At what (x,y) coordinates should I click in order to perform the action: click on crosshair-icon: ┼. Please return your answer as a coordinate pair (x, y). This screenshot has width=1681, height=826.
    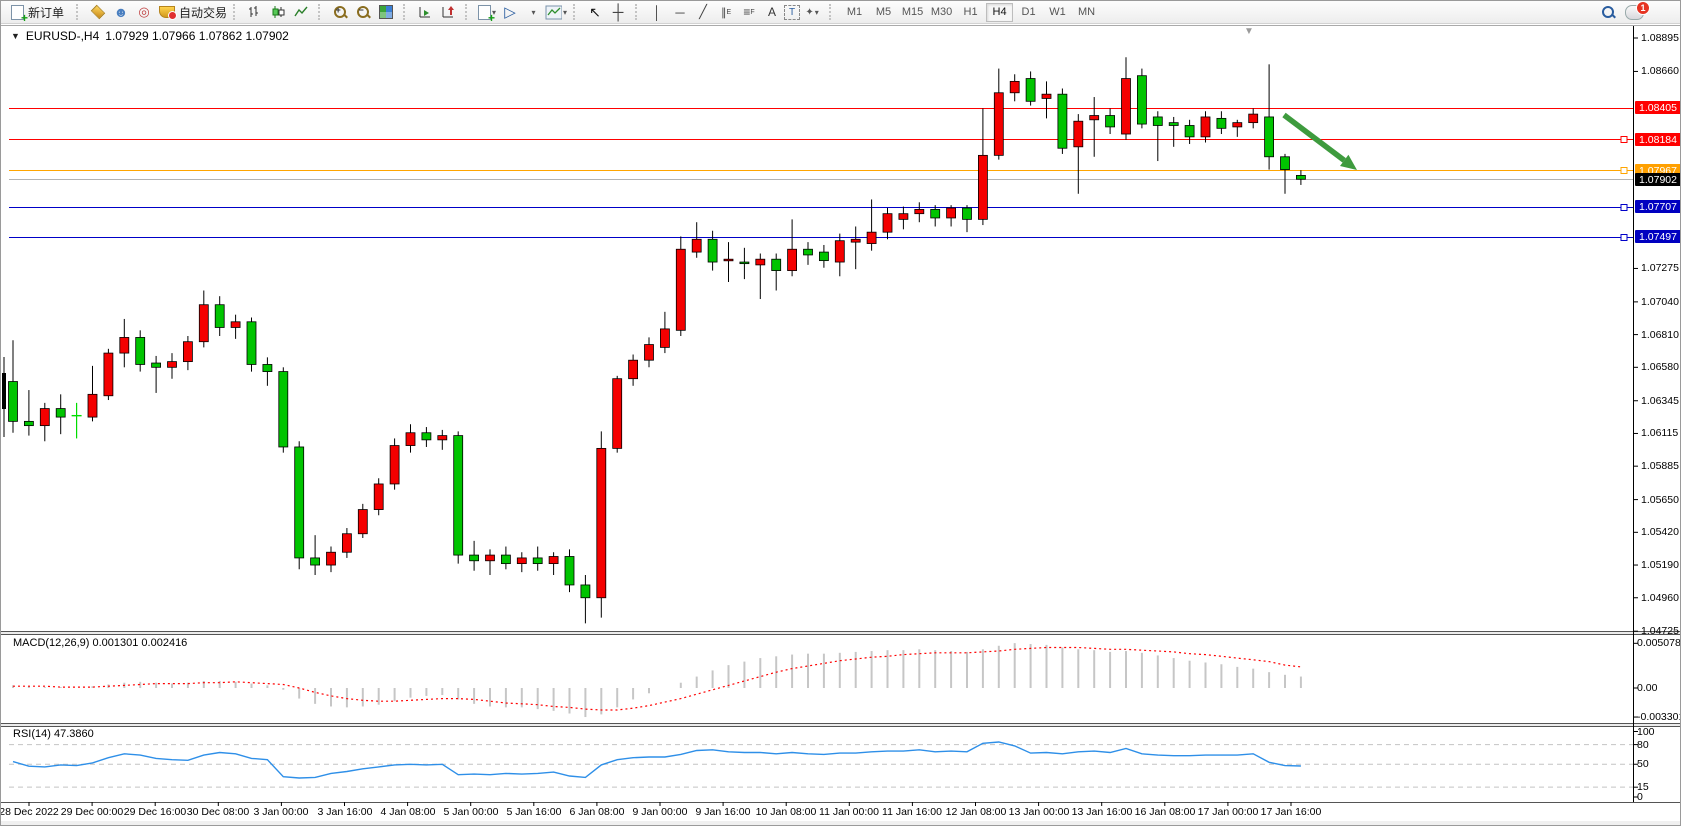
    Looking at the image, I should click on (618, 12).